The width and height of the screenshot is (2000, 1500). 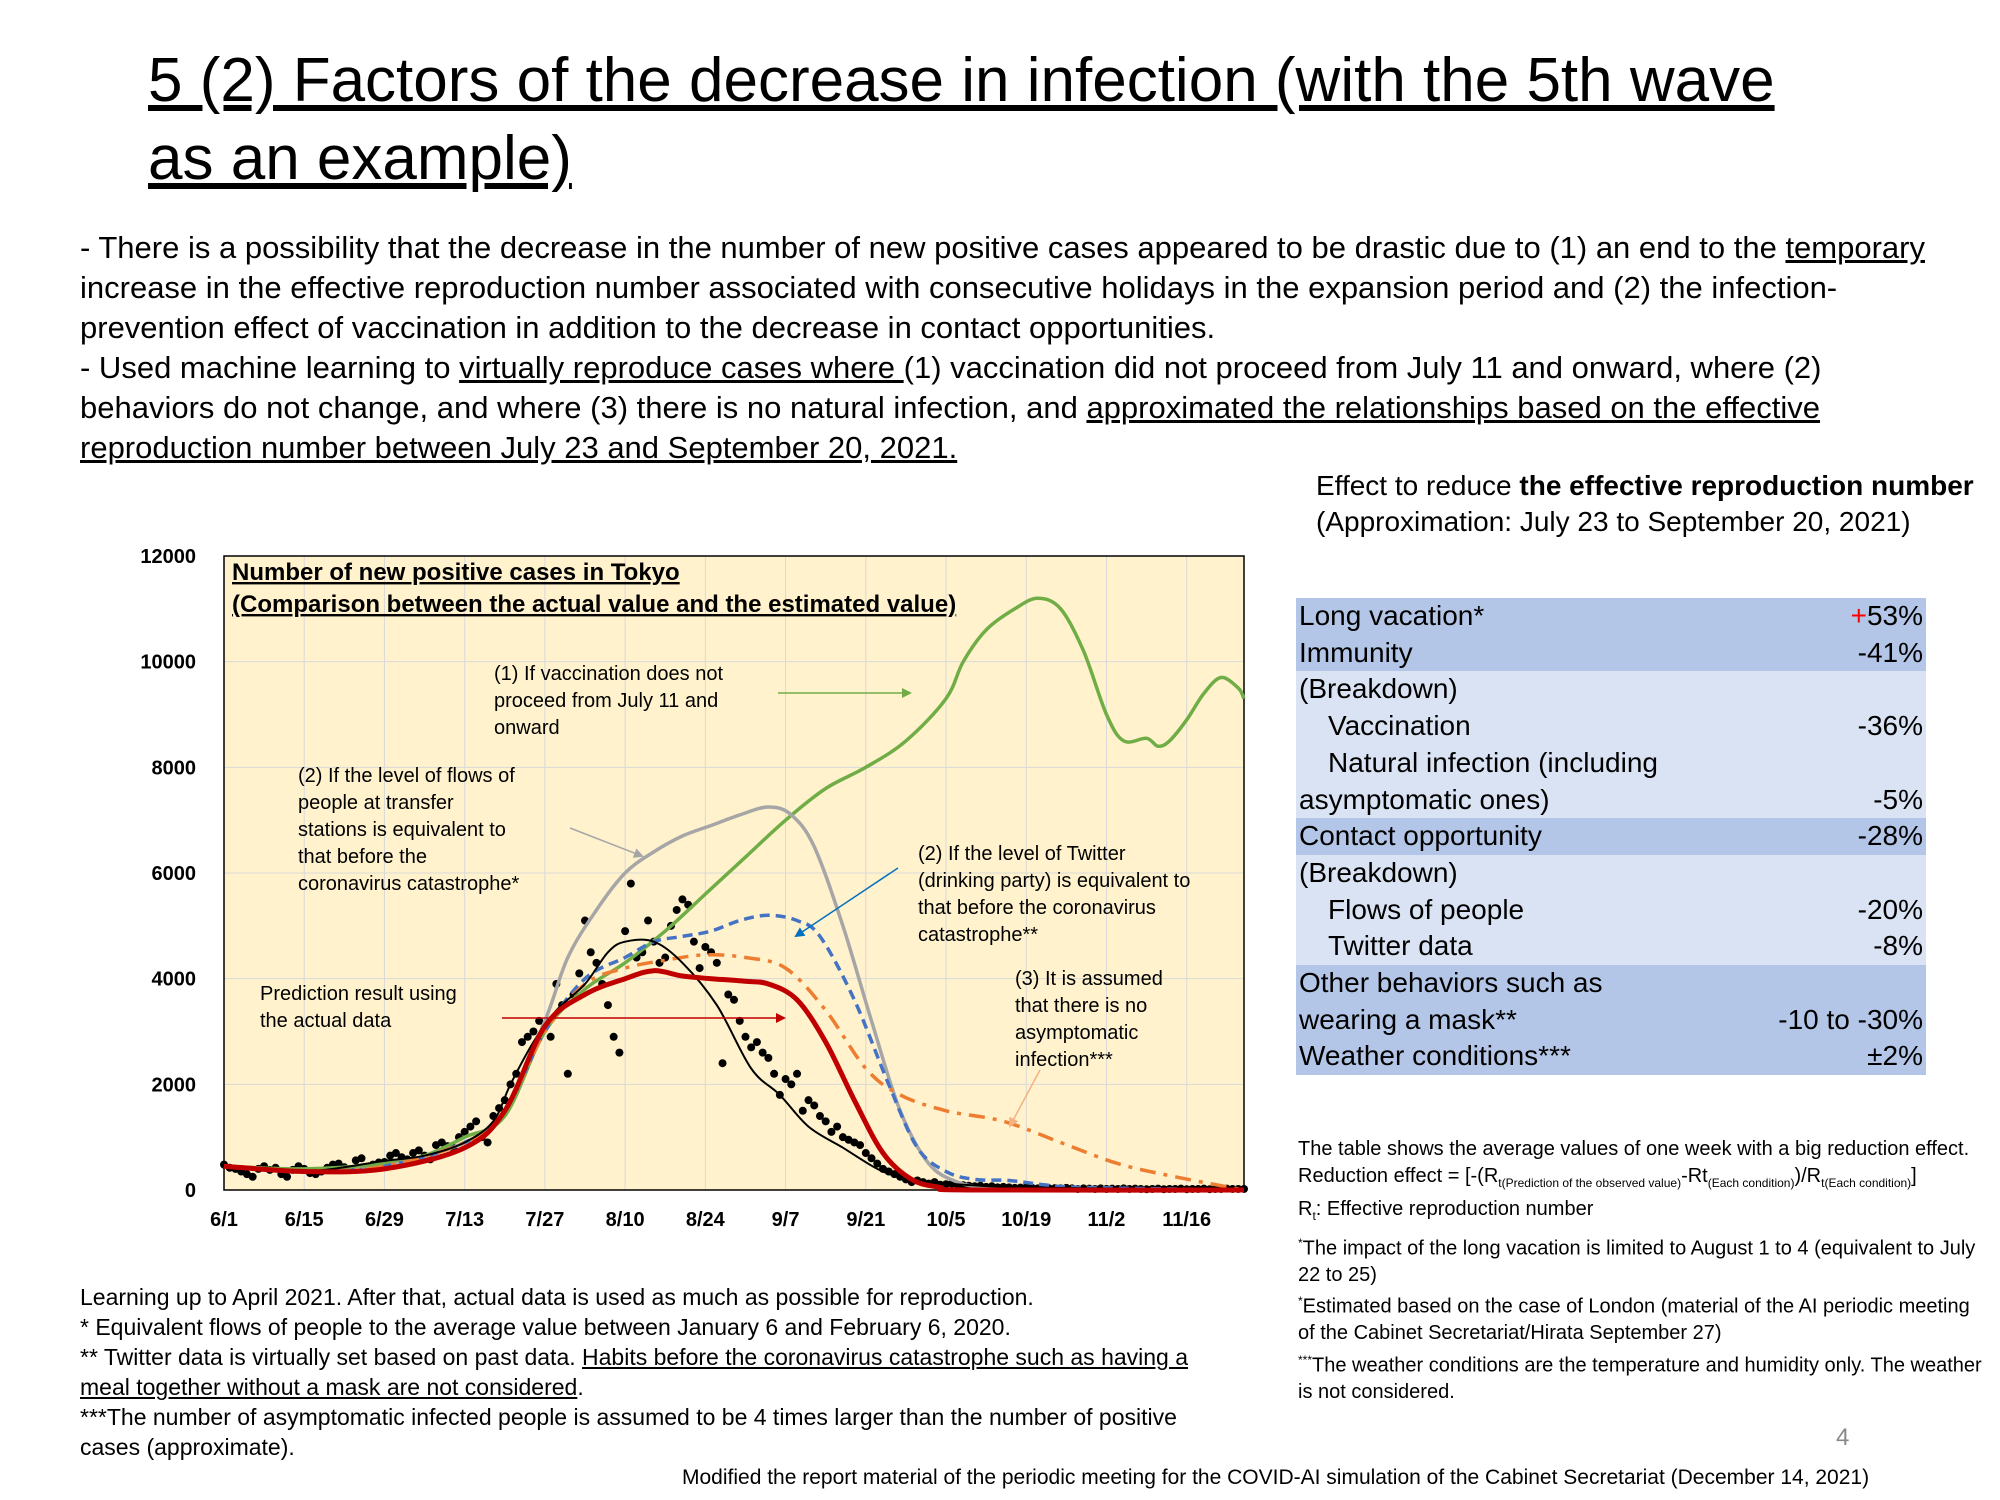 I want to click on x-tick-label: 9/7, so click(x=786, y=1220).